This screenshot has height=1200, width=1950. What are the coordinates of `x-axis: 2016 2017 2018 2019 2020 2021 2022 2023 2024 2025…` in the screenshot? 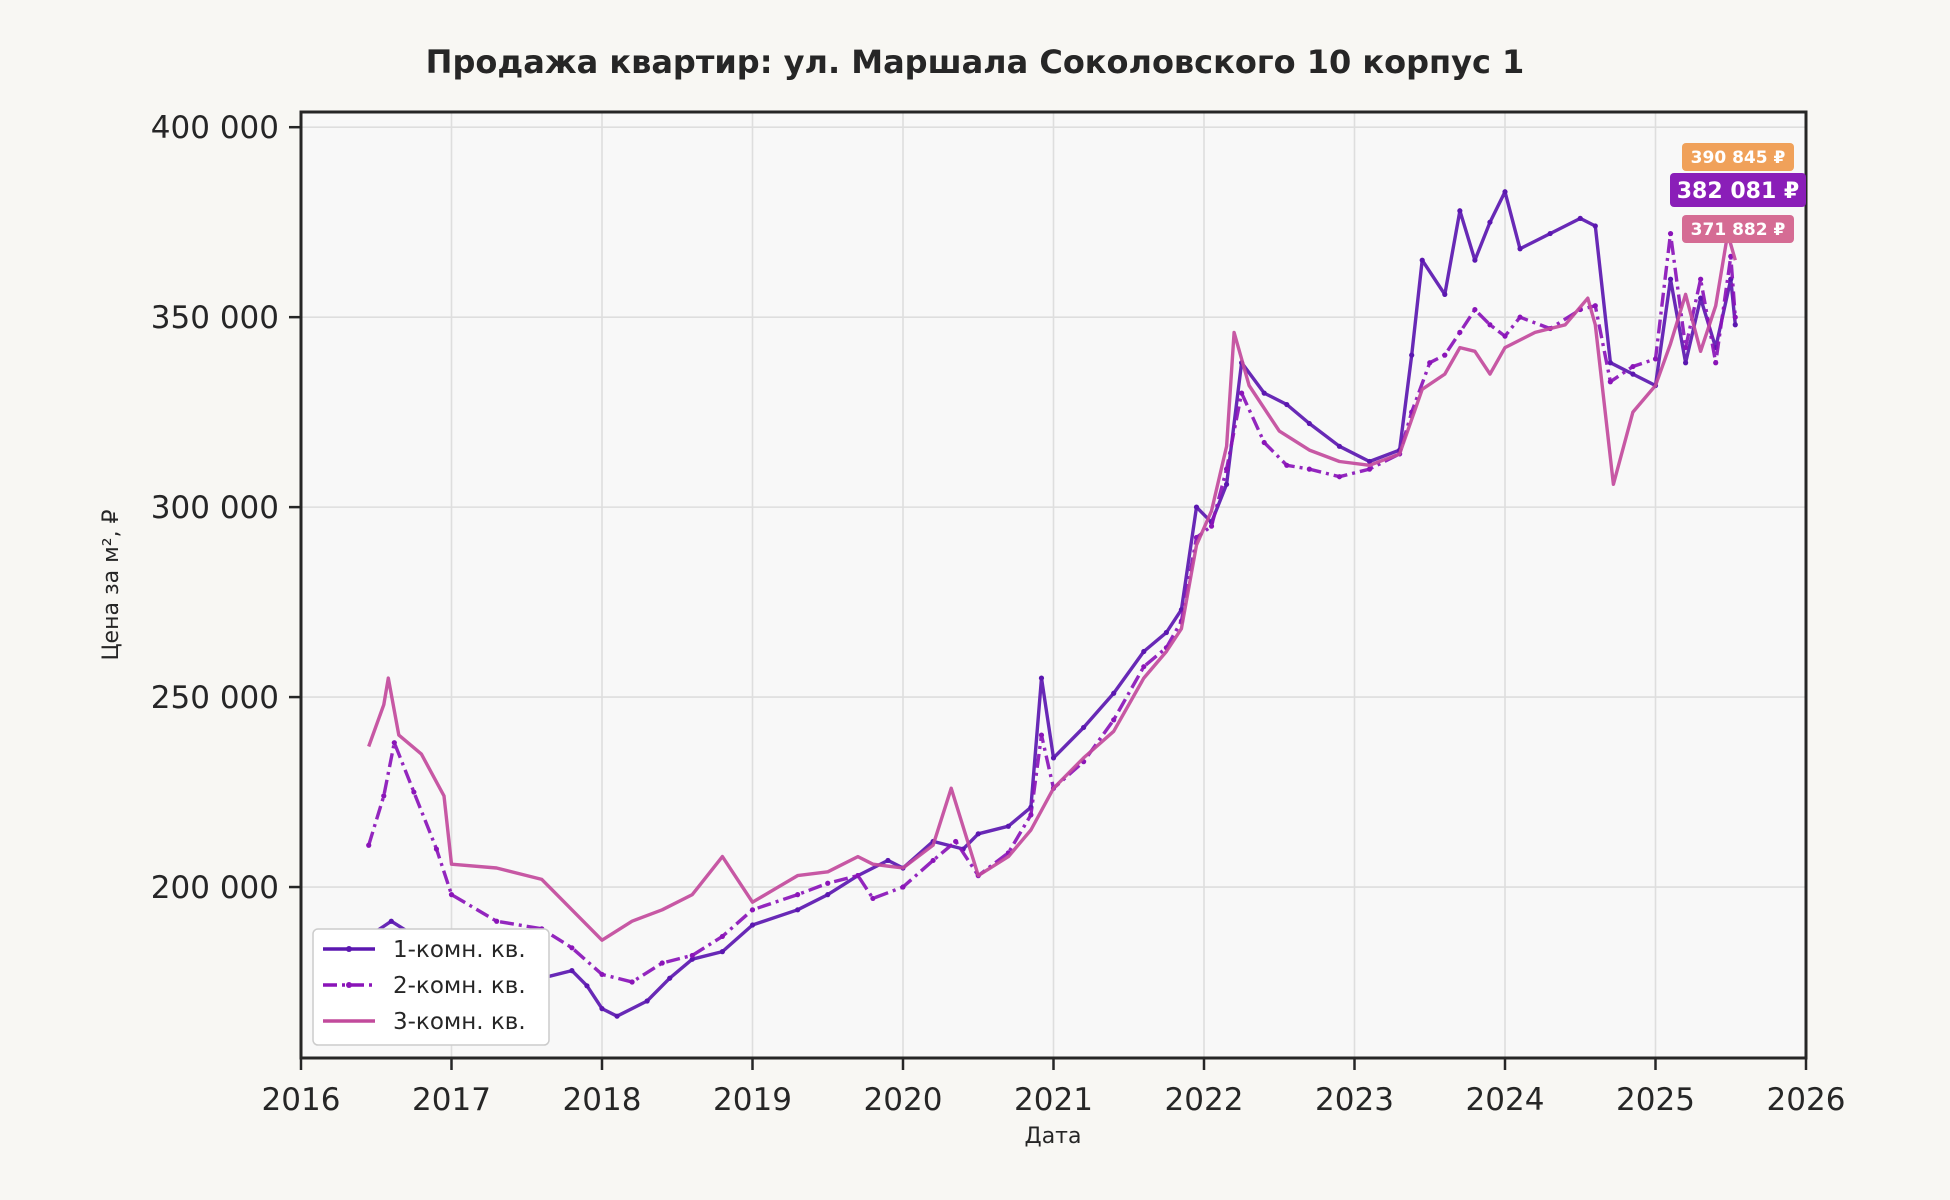 It's located at (1054, 1088).